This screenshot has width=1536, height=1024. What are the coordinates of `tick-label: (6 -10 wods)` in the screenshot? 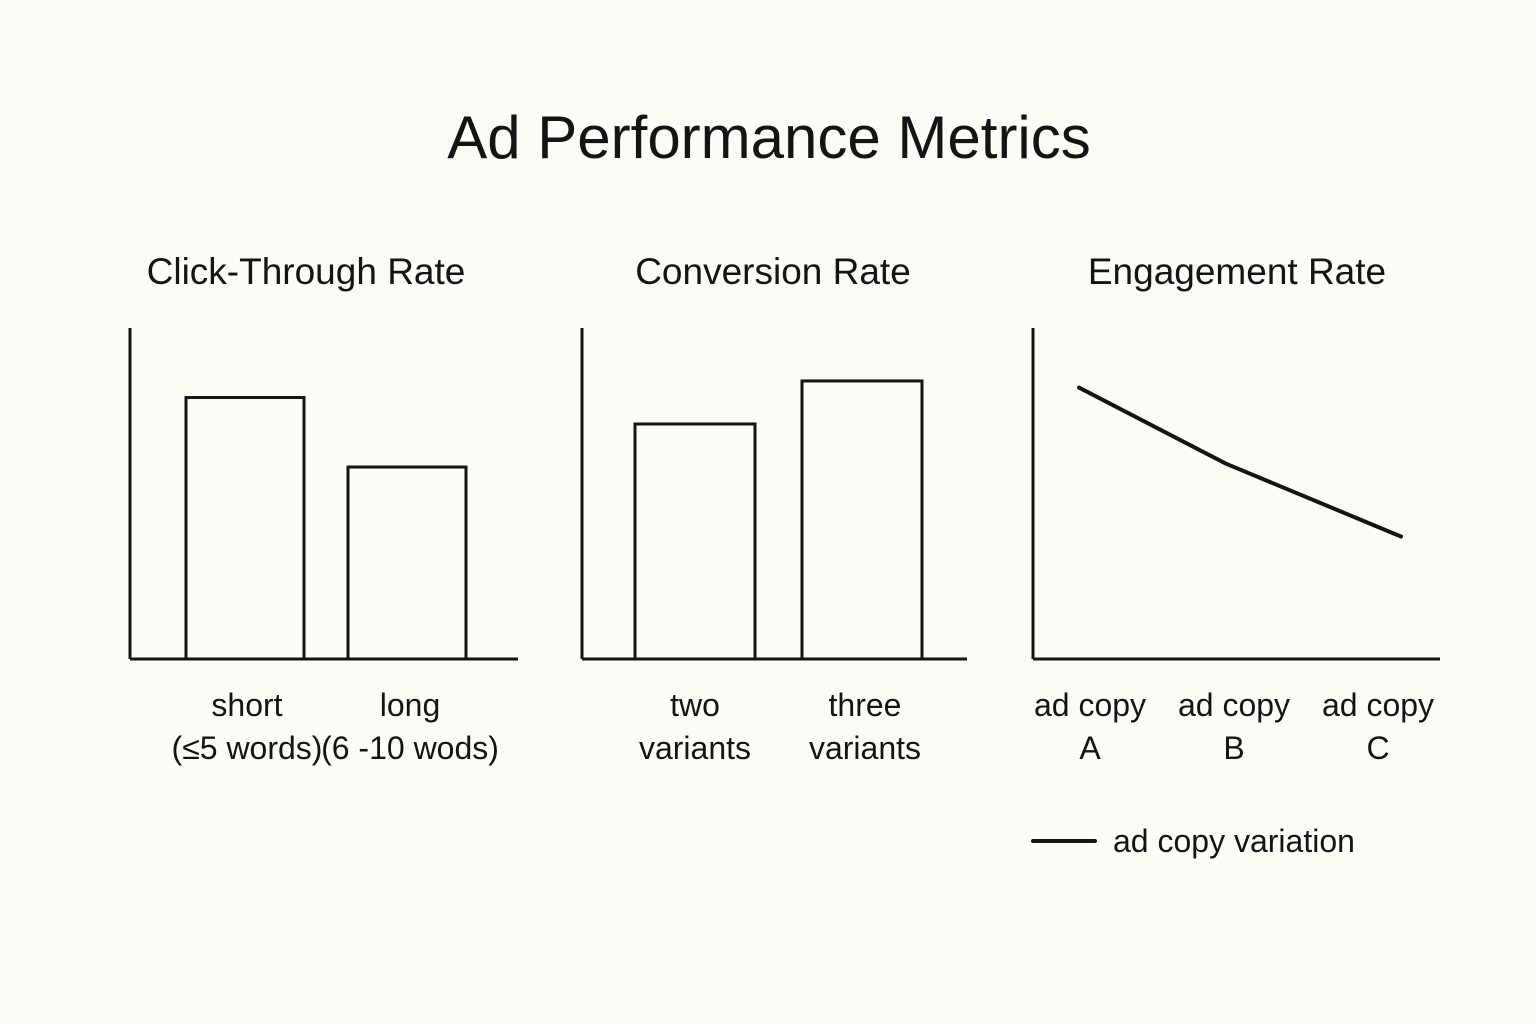 It's located at (410, 748).